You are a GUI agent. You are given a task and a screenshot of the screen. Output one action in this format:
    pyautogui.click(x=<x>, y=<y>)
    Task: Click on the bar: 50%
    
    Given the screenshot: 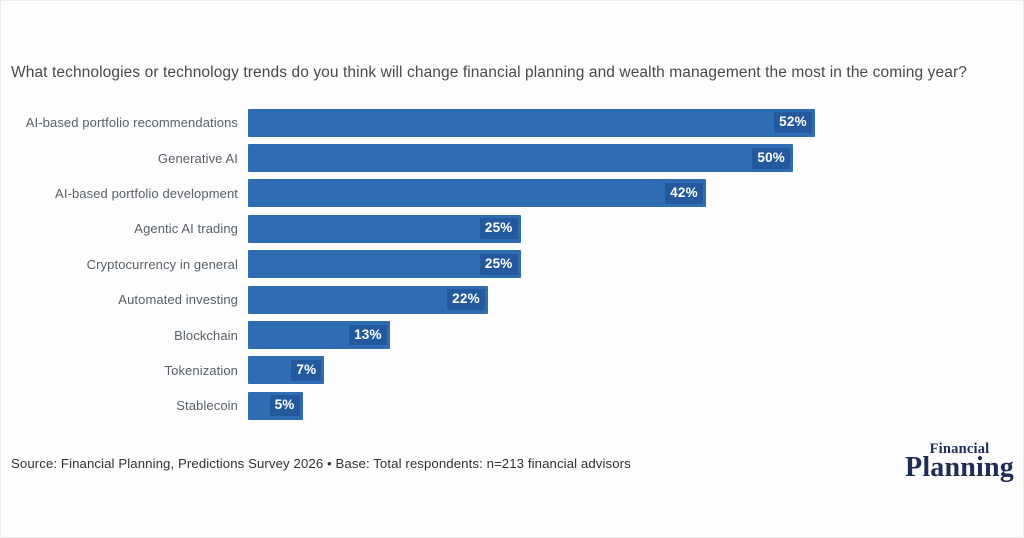 What is the action you would take?
    pyautogui.click(x=520, y=158)
    